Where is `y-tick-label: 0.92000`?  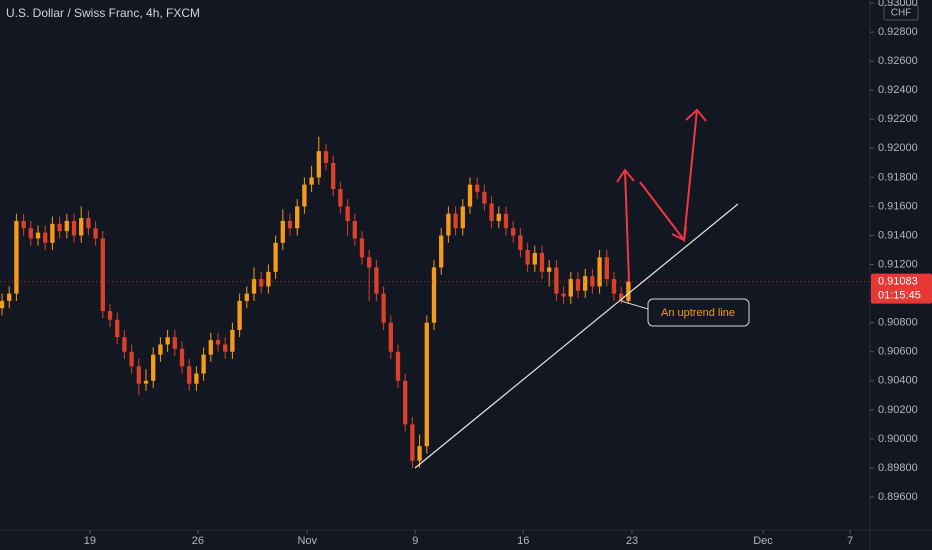 y-tick-label: 0.92000 is located at coordinates (898, 148).